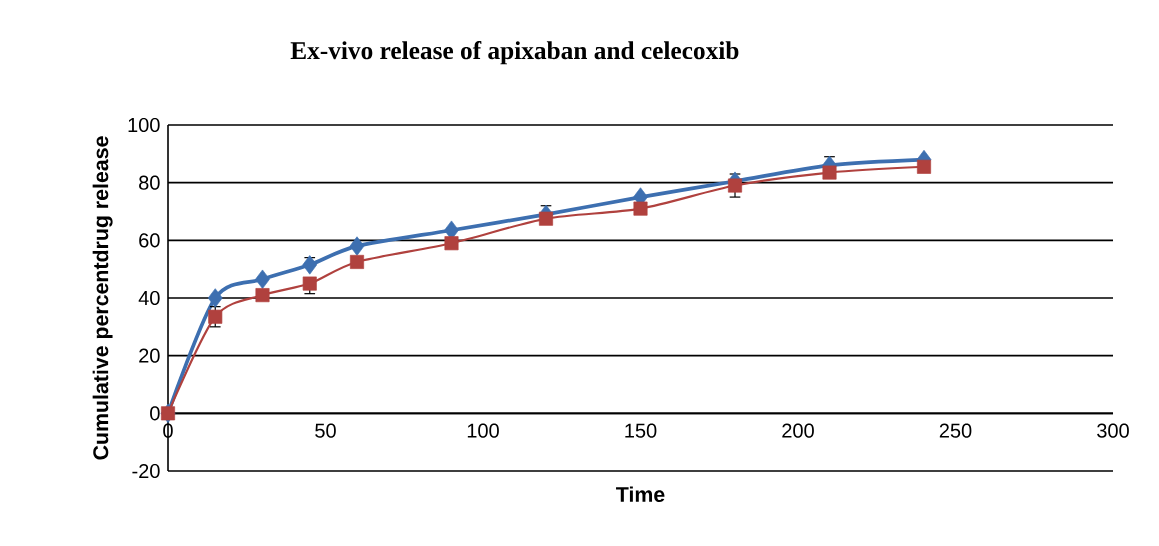 This screenshot has height=546, width=1159. Describe the element at coordinates (955, 430) in the screenshot. I see `x-tick-label: 250` at that location.